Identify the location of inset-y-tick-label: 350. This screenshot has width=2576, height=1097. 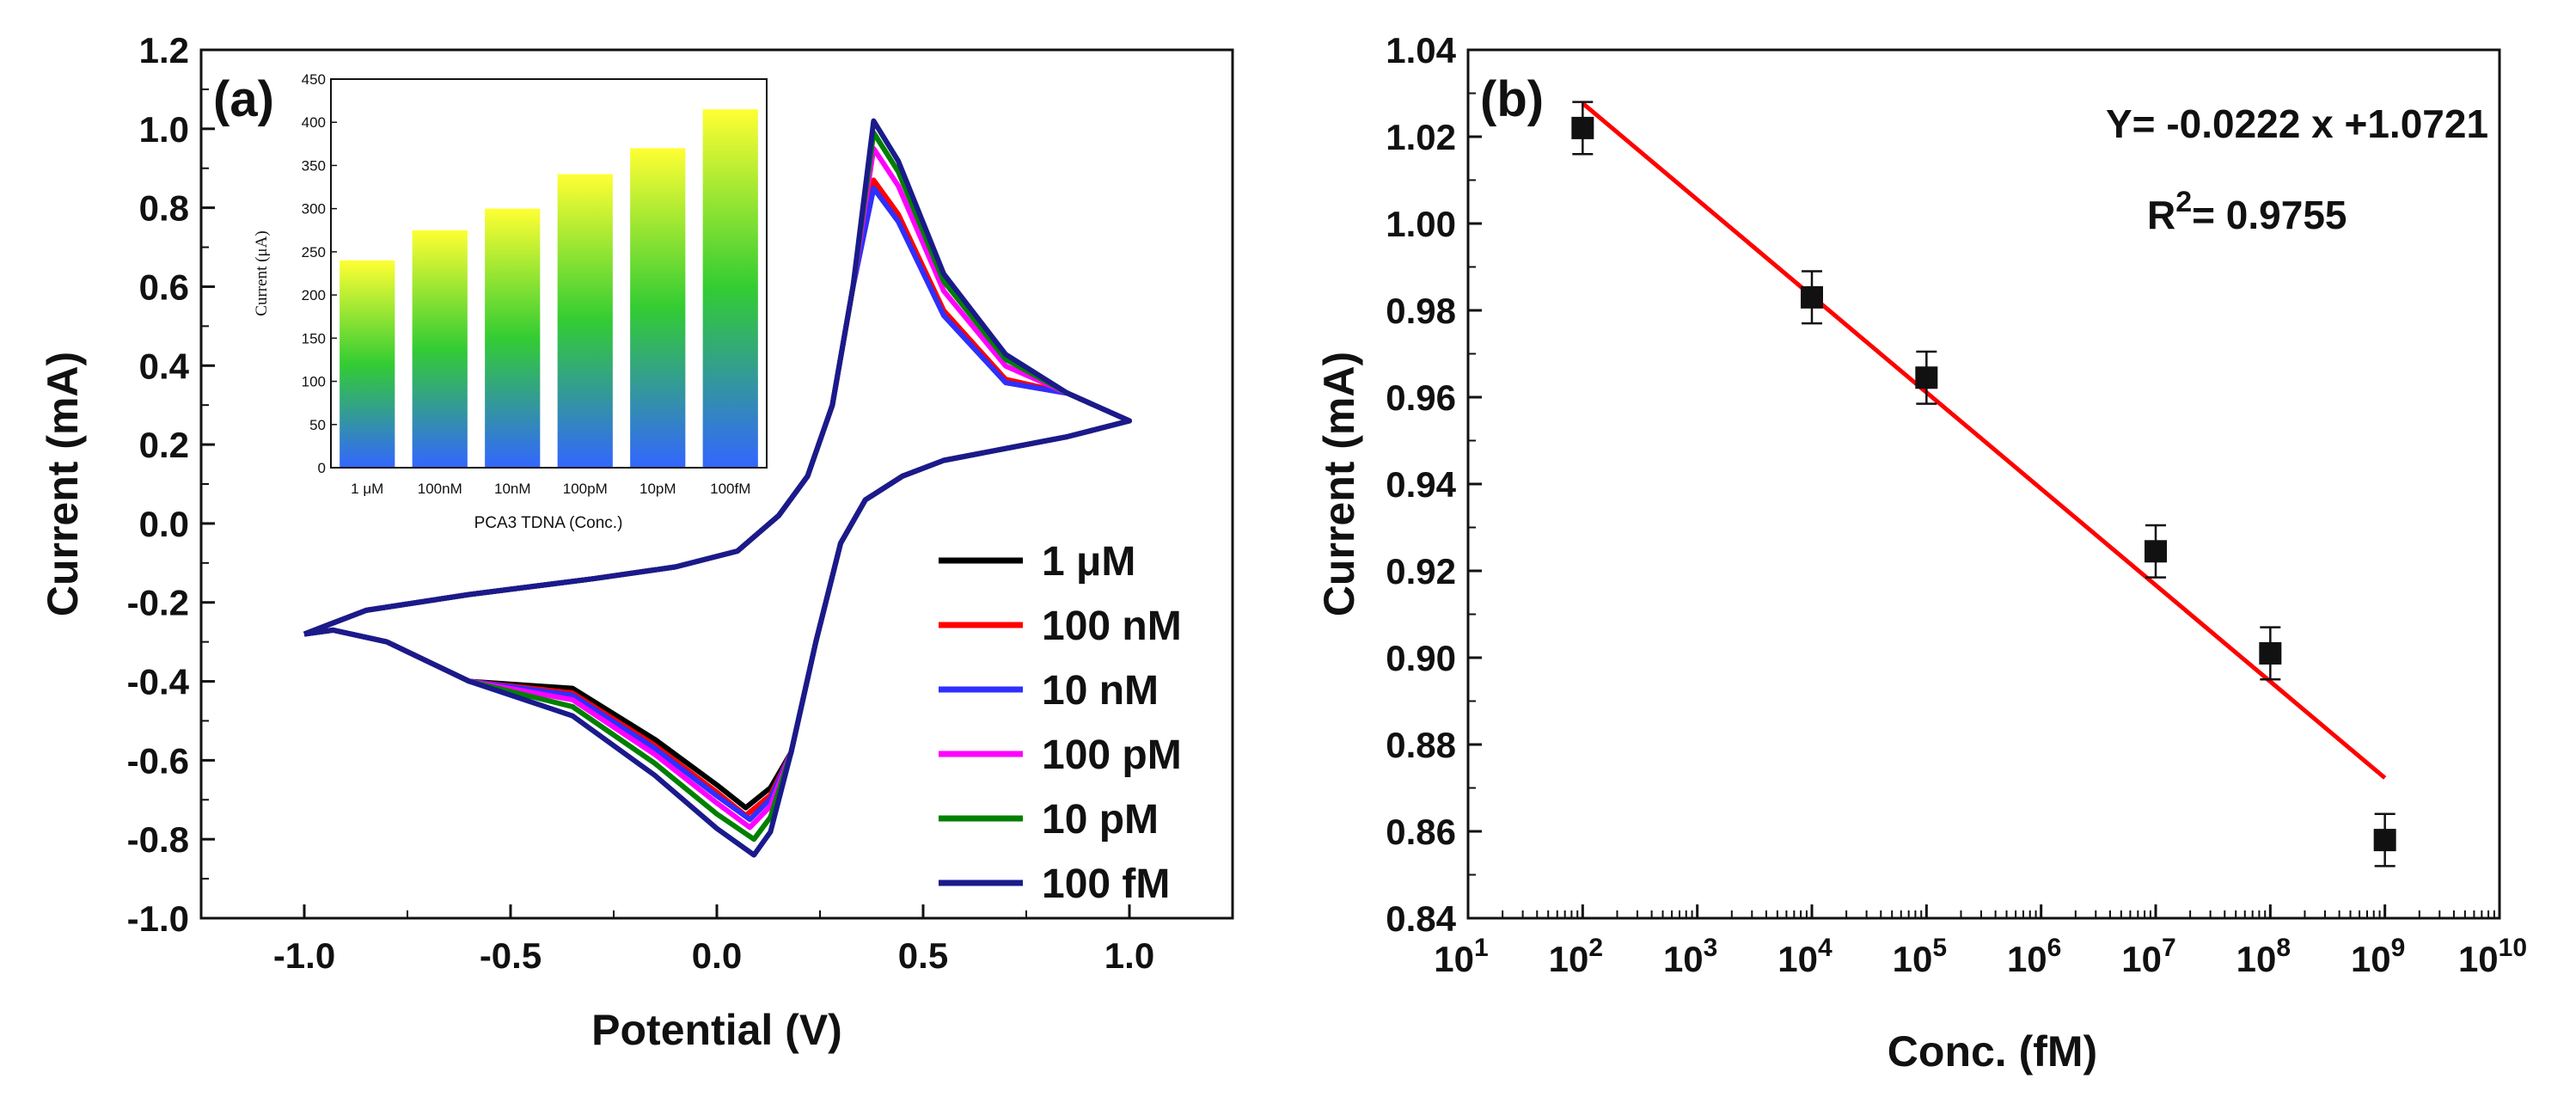
(314, 165).